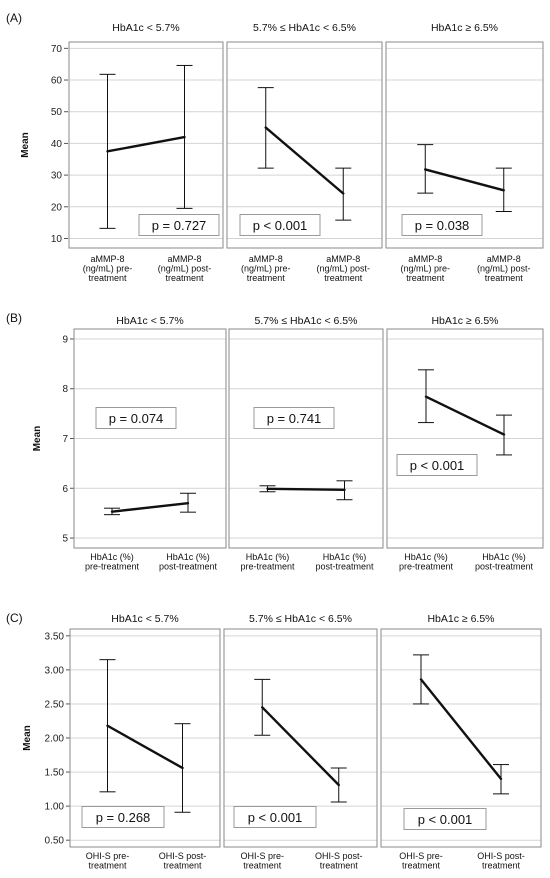  What do you see at coordinates (57, 144) in the screenshot?
I see `y-tick-label: 40` at bounding box center [57, 144].